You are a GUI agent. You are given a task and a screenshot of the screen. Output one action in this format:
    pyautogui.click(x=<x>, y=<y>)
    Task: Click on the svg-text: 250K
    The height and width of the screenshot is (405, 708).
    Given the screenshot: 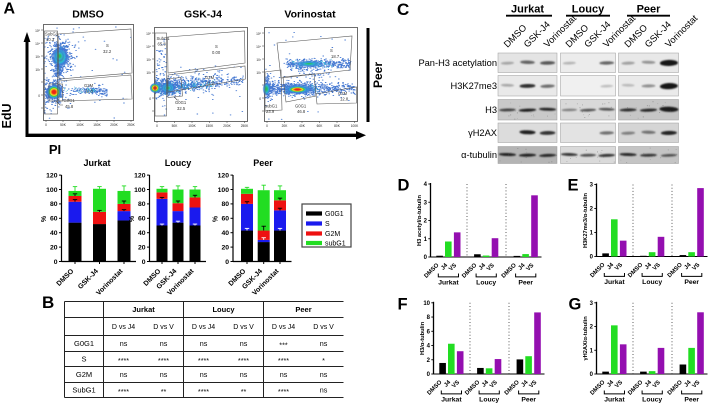 What is the action you would take?
    pyautogui.click(x=245, y=126)
    